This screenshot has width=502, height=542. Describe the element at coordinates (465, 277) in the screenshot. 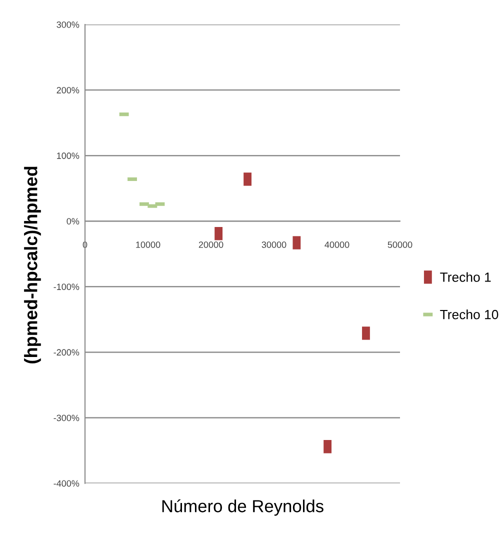

I see `legend-label: Trecho 1` at that location.